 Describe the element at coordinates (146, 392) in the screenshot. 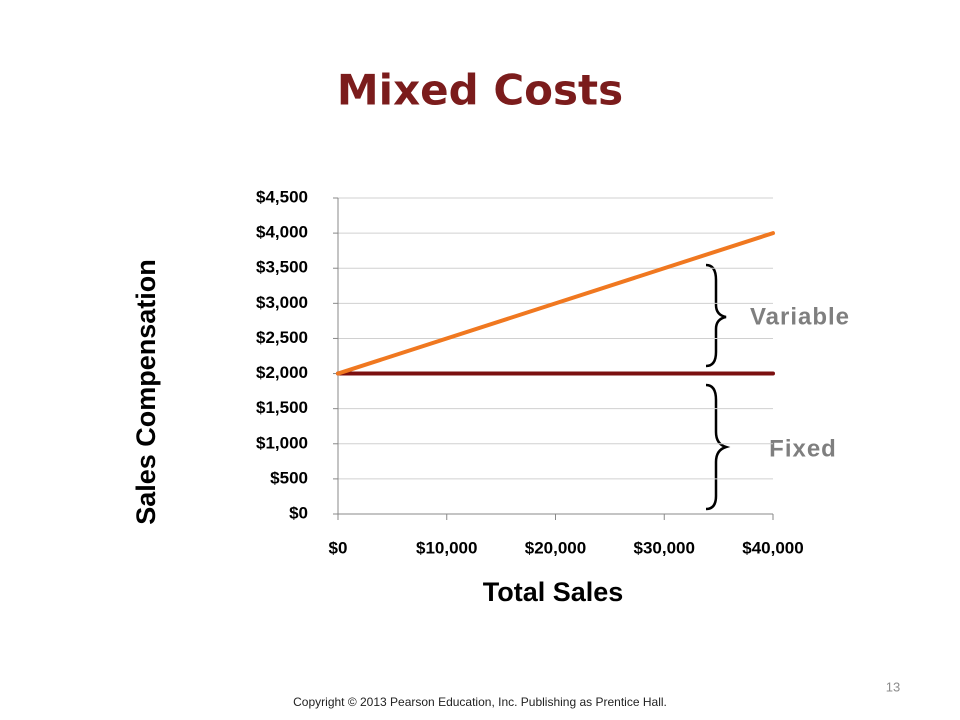

I see `y-axis-label: Sales Compensation` at that location.